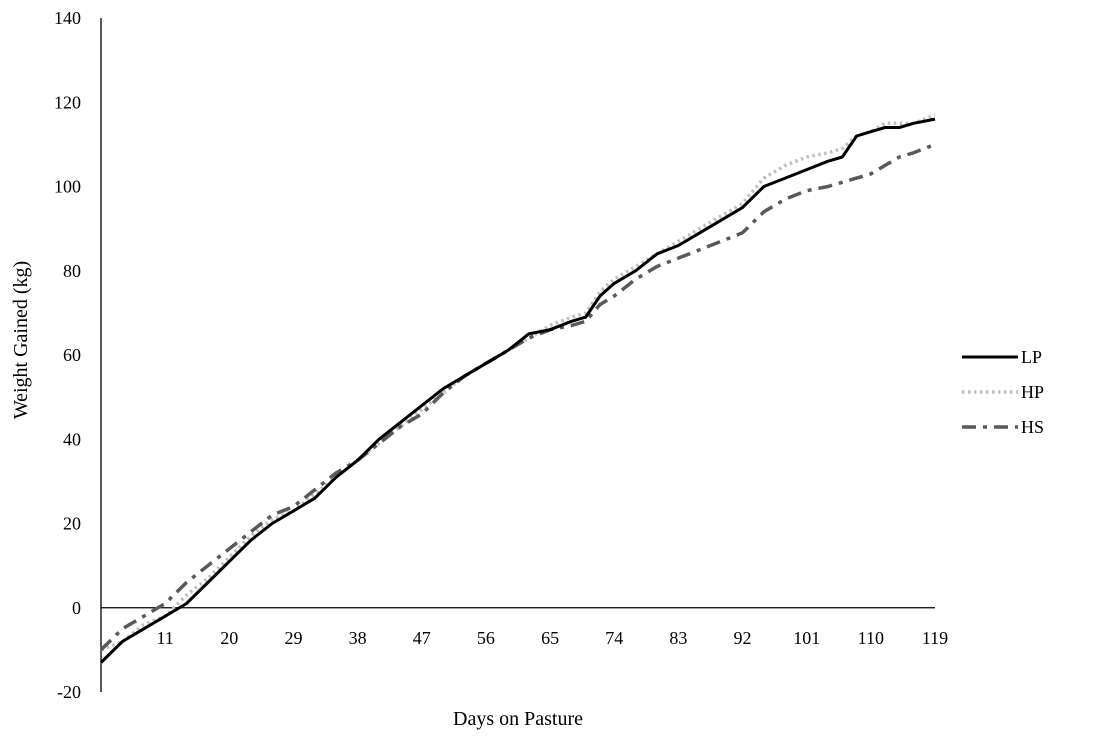 This screenshot has width=1115, height=741. What do you see at coordinates (67, 18) in the screenshot?
I see `y-tick-label: 140` at bounding box center [67, 18].